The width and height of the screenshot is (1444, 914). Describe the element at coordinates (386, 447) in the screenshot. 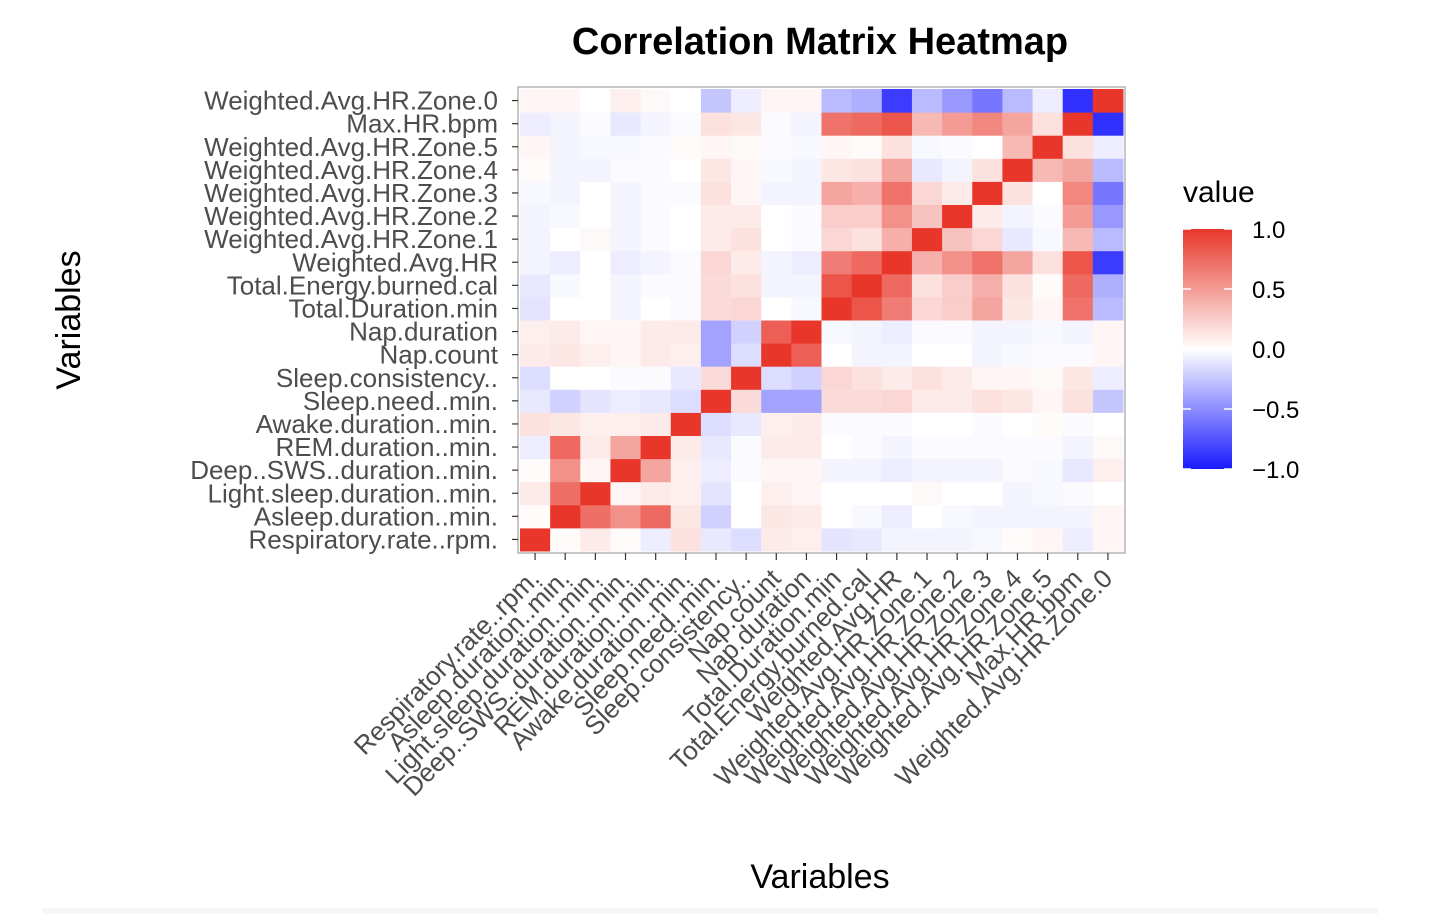

I see `y-tick-label: REM.duration..min.` at that location.